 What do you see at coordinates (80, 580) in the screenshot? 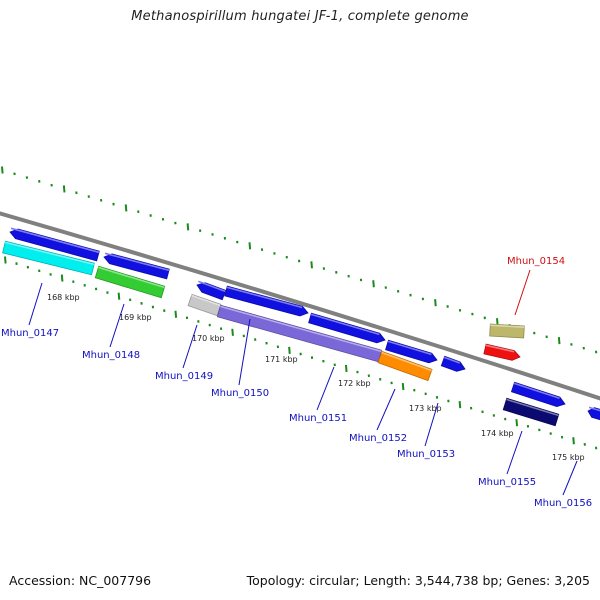
I see `accession-text: Accession: NC_007796` at bounding box center [80, 580].